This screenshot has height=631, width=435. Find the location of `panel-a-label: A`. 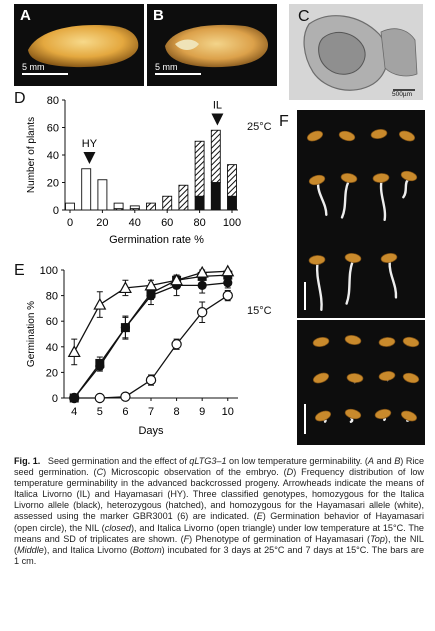

panel-a-label: A is located at coordinates (25, 15).